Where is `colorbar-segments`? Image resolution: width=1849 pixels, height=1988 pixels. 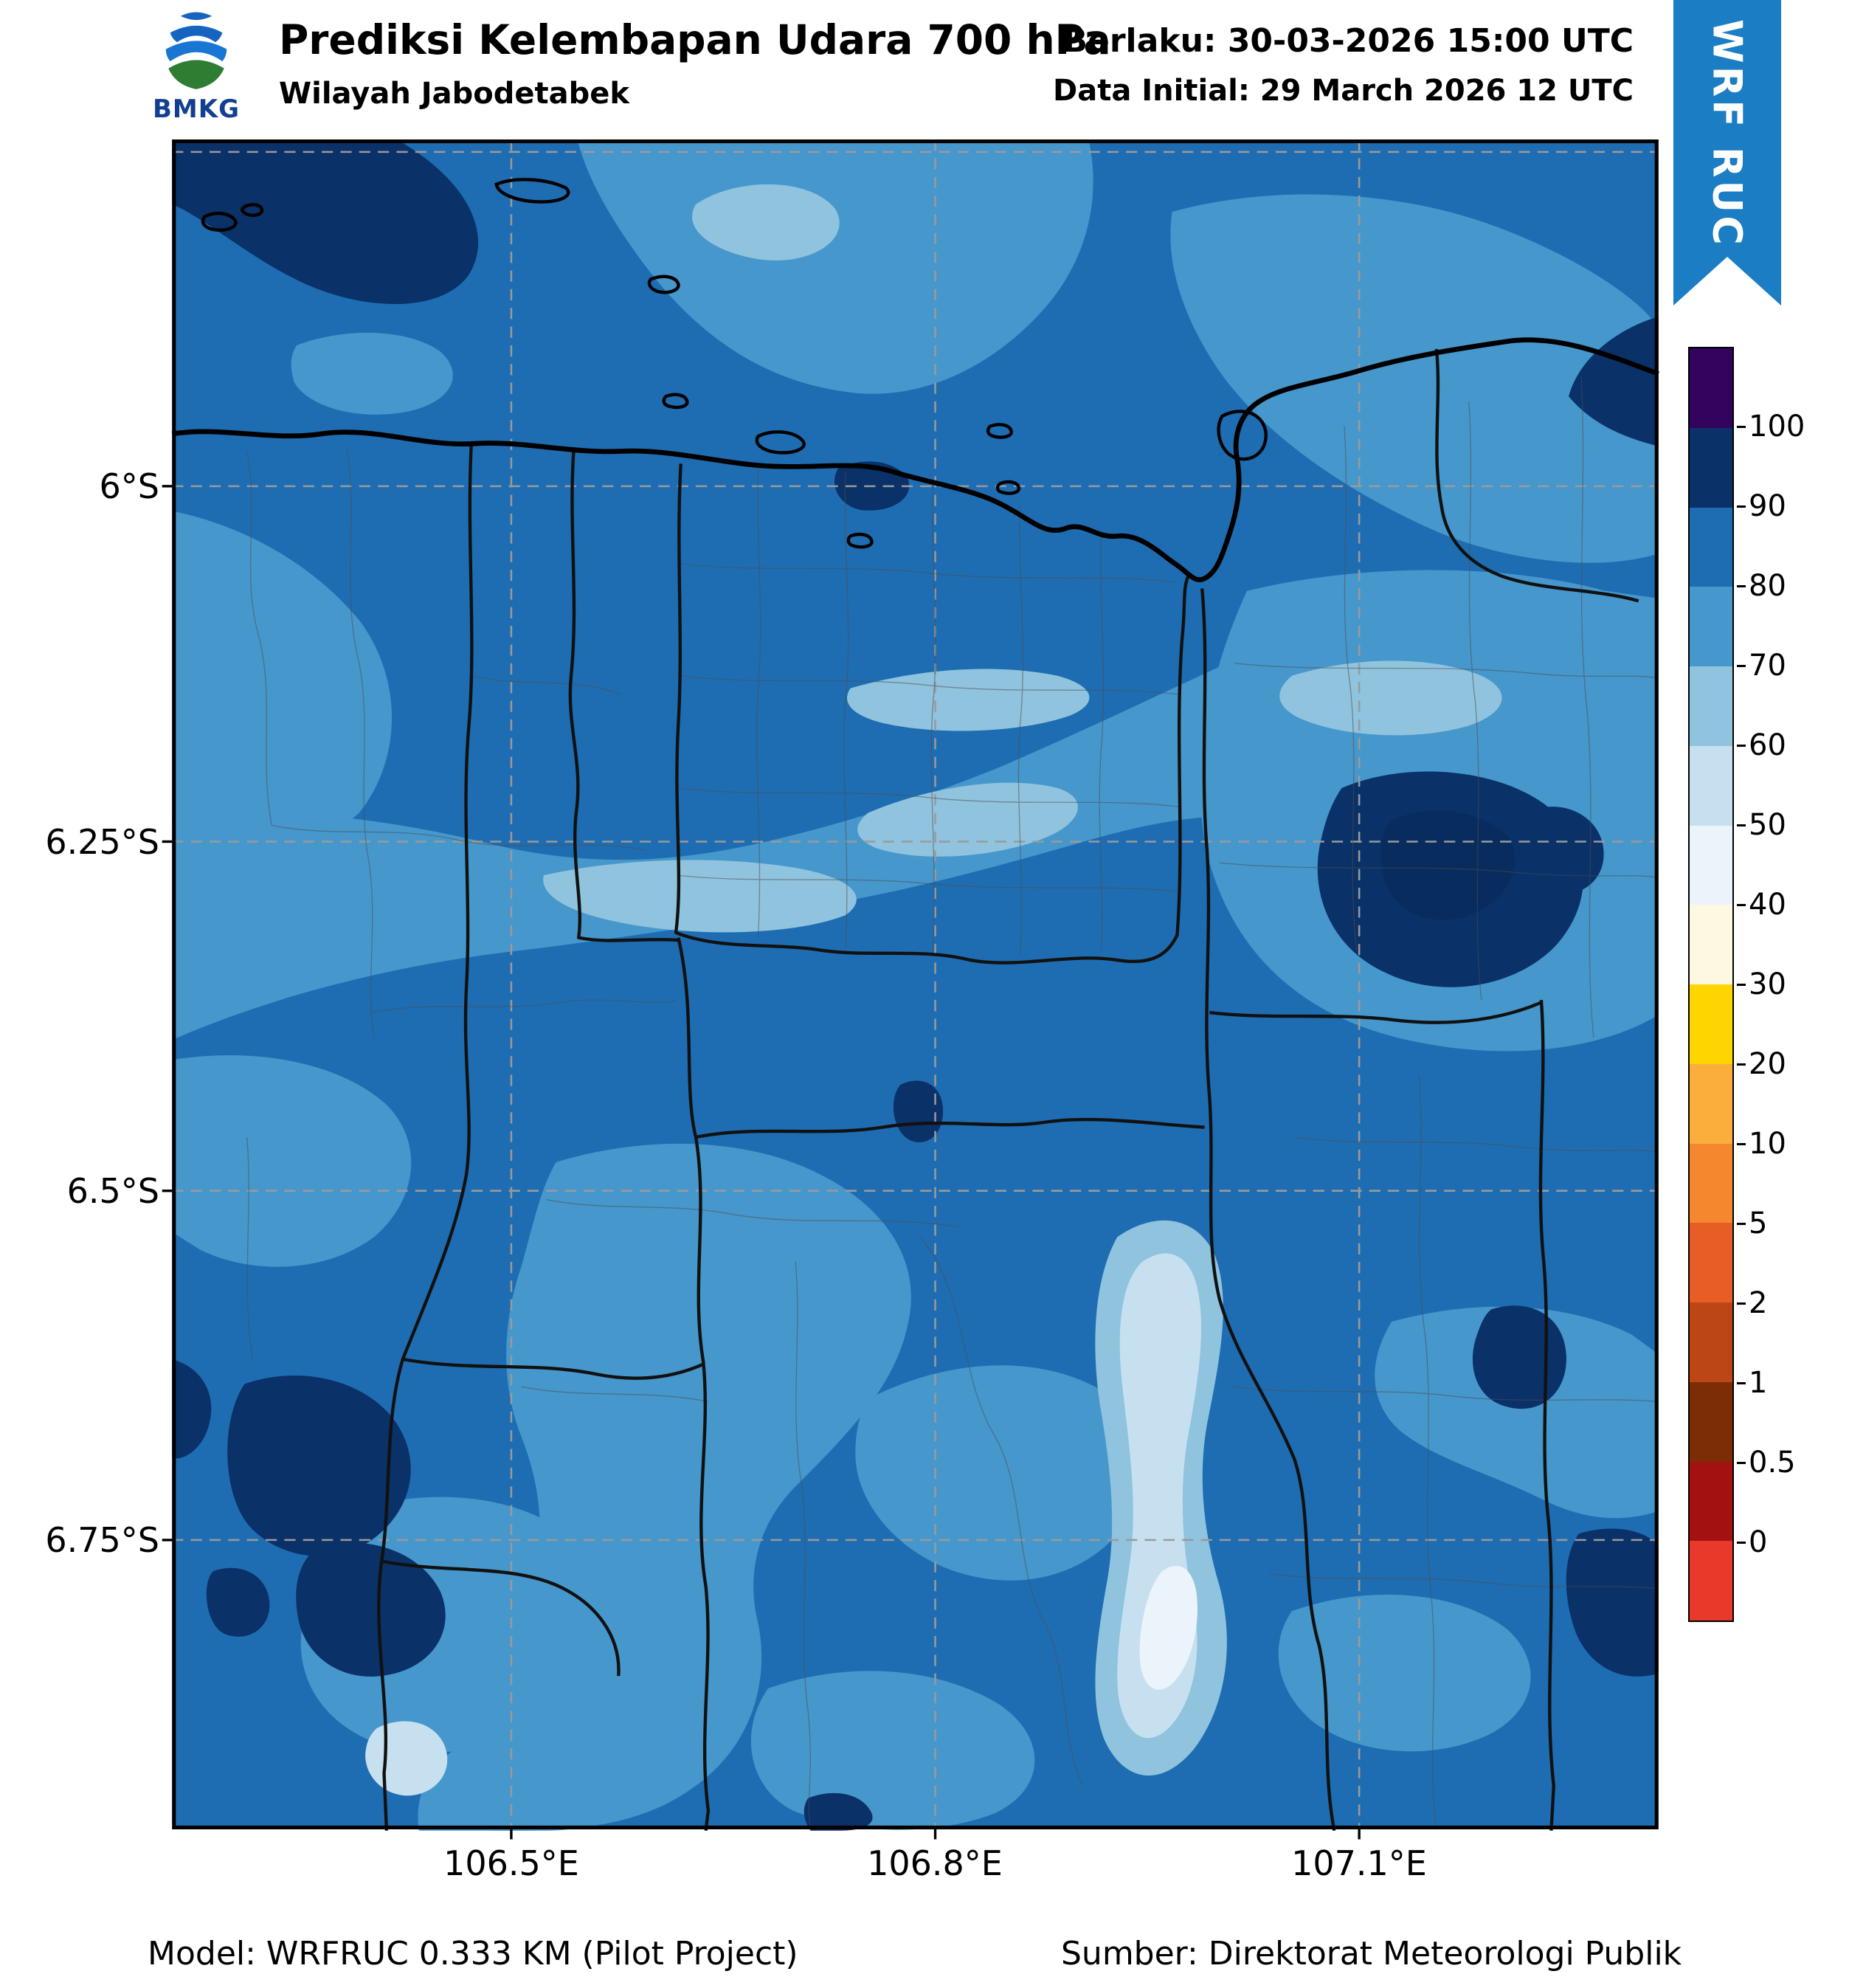 colorbar-segments is located at coordinates (1711, 984).